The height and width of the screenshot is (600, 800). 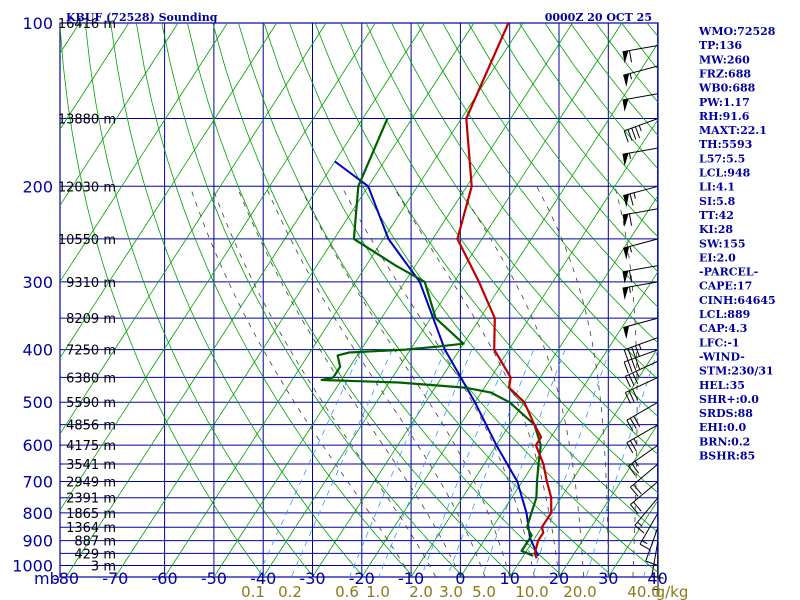 I want to click on height-label: 3 m, so click(x=103, y=567).